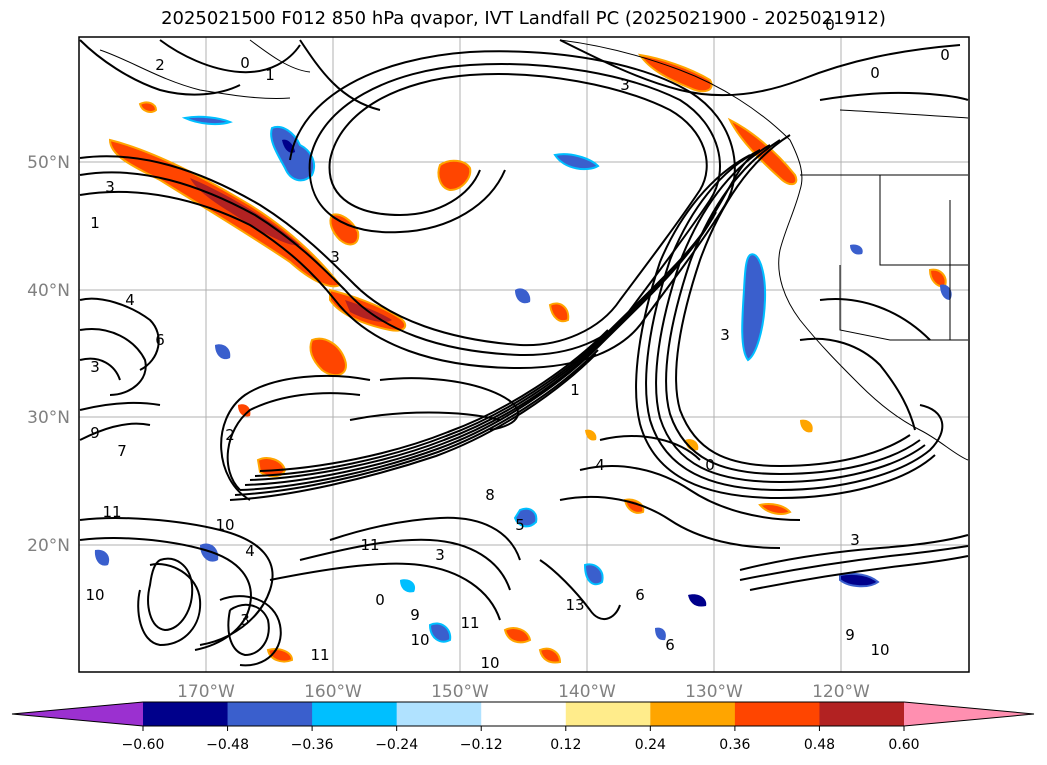  Describe the element at coordinates (587, 692) in the screenshot. I see `lon-label-140w: 140°W` at that location.